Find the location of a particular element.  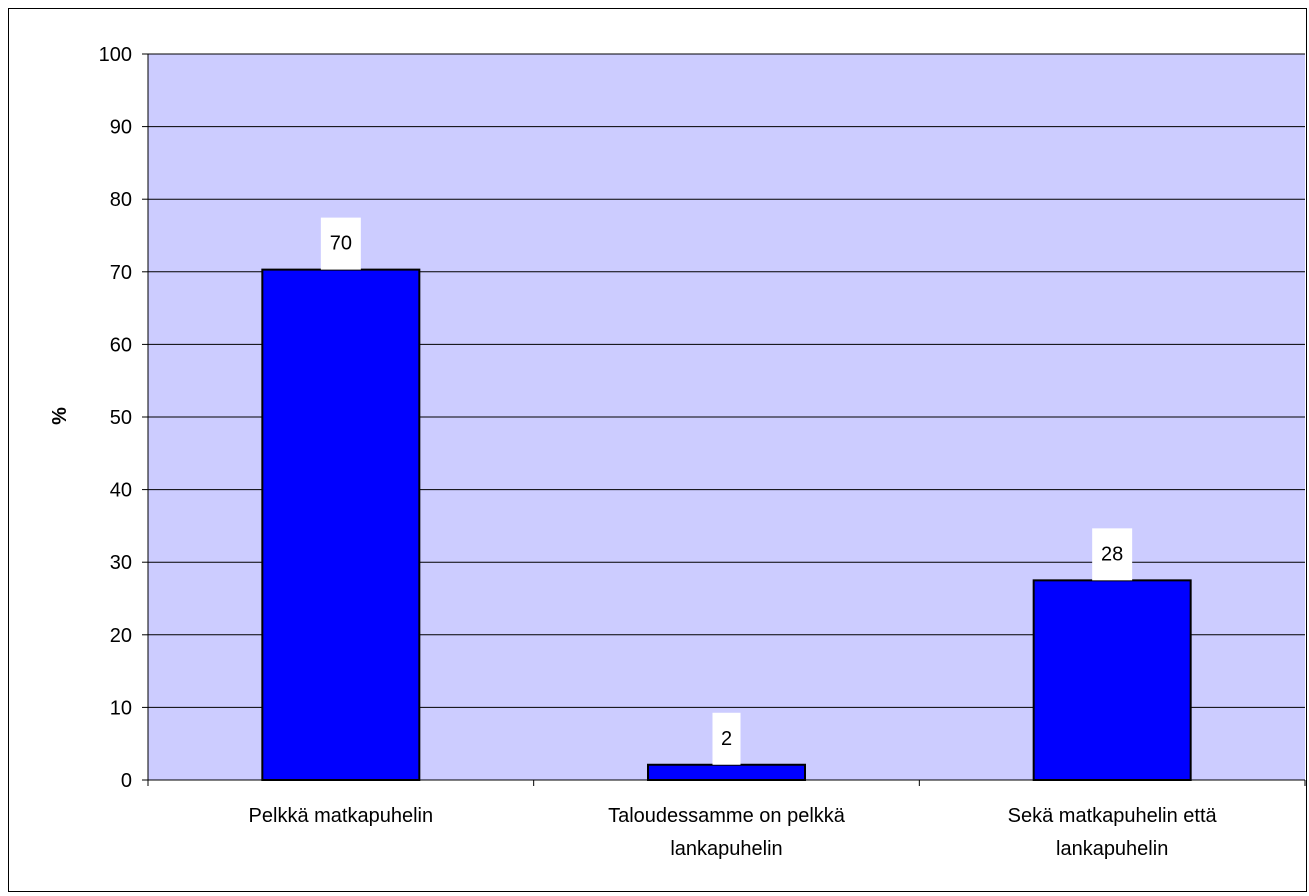

y-tick-label: 30 is located at coordinates (121, 563).